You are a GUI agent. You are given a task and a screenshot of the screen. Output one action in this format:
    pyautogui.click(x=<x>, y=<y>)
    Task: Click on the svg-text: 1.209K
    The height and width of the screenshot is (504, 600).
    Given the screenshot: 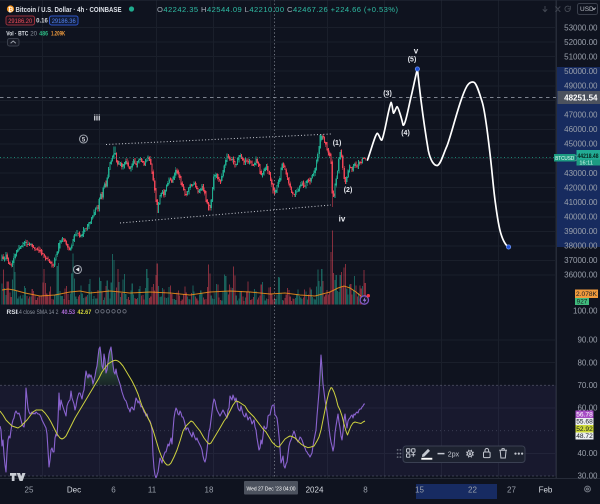 What is the action you would take?
    pyautogui.click(x=58, y=33)
    